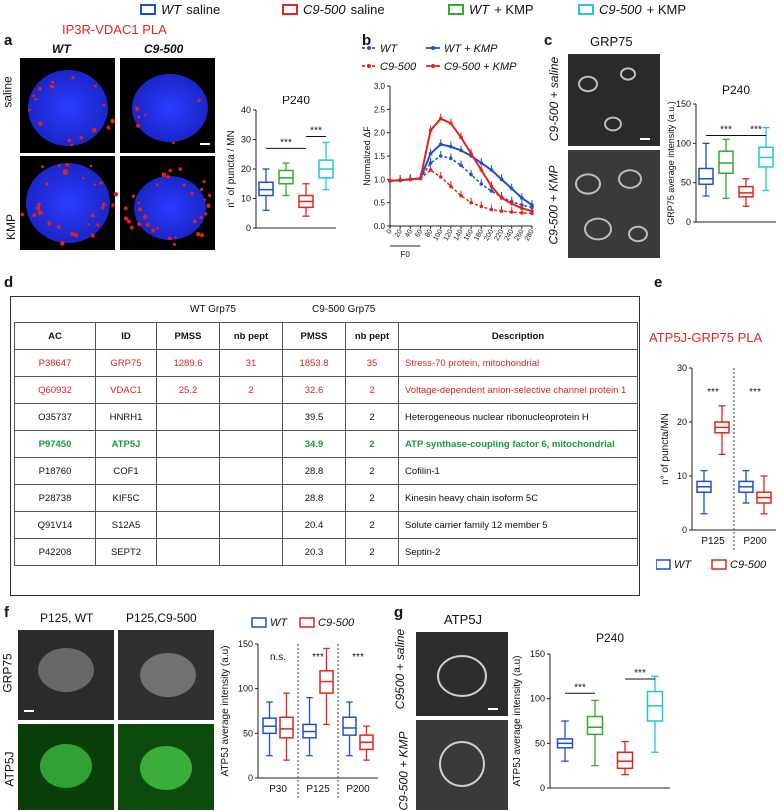  I want to click on table-cell: O35737, so click(55, 417).